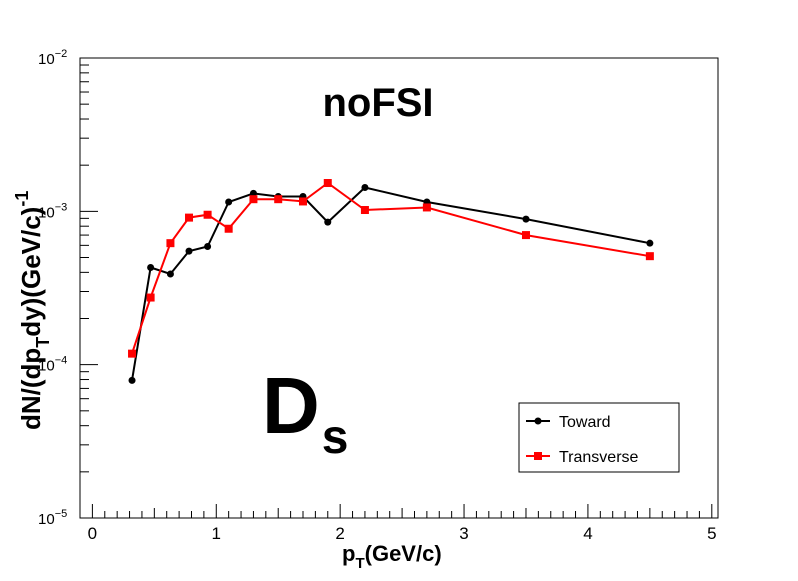  Describe the element at coordinates (291, 405) in the screenshot. I see `particle-label-main: D` at that location.